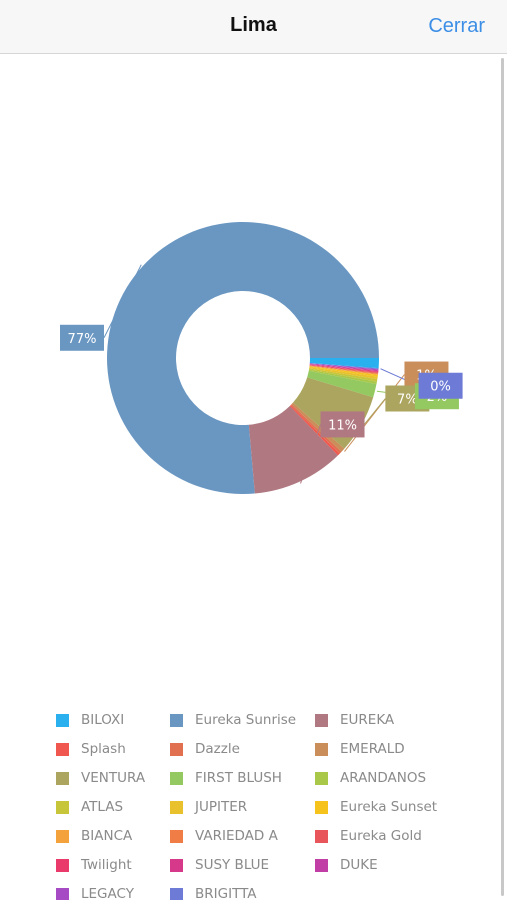 The height and width of the screenshot is (900, 507). Describe the element at coordinates (226, 893) in the screenshot. I see `legend-label: BRIGITTA` at that location.